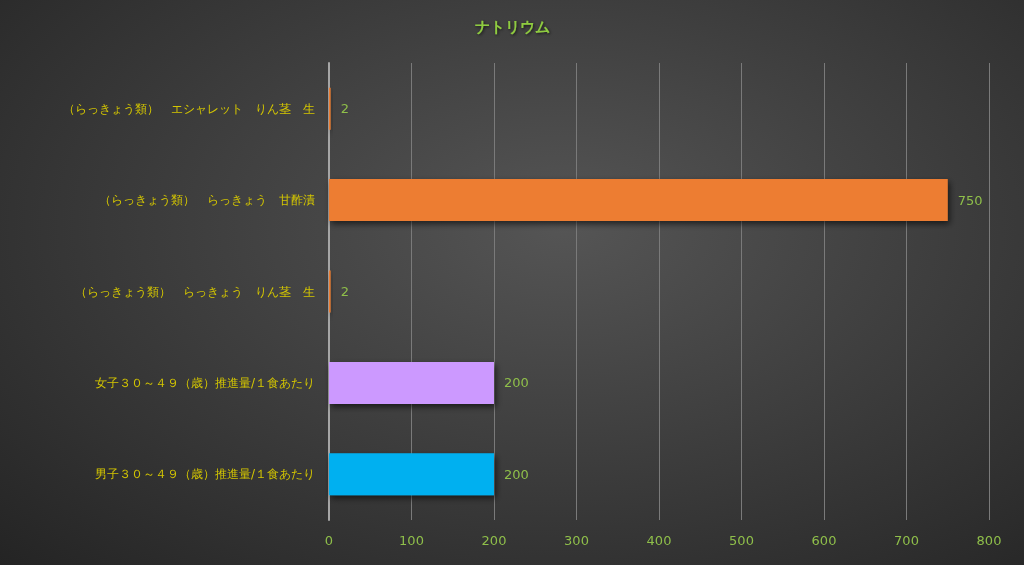  Describe the element at coordinates (195, 291) in the screenshot. I see `y-tick-label: （らっきょう類） らっきょう りん茎 生` at that location.